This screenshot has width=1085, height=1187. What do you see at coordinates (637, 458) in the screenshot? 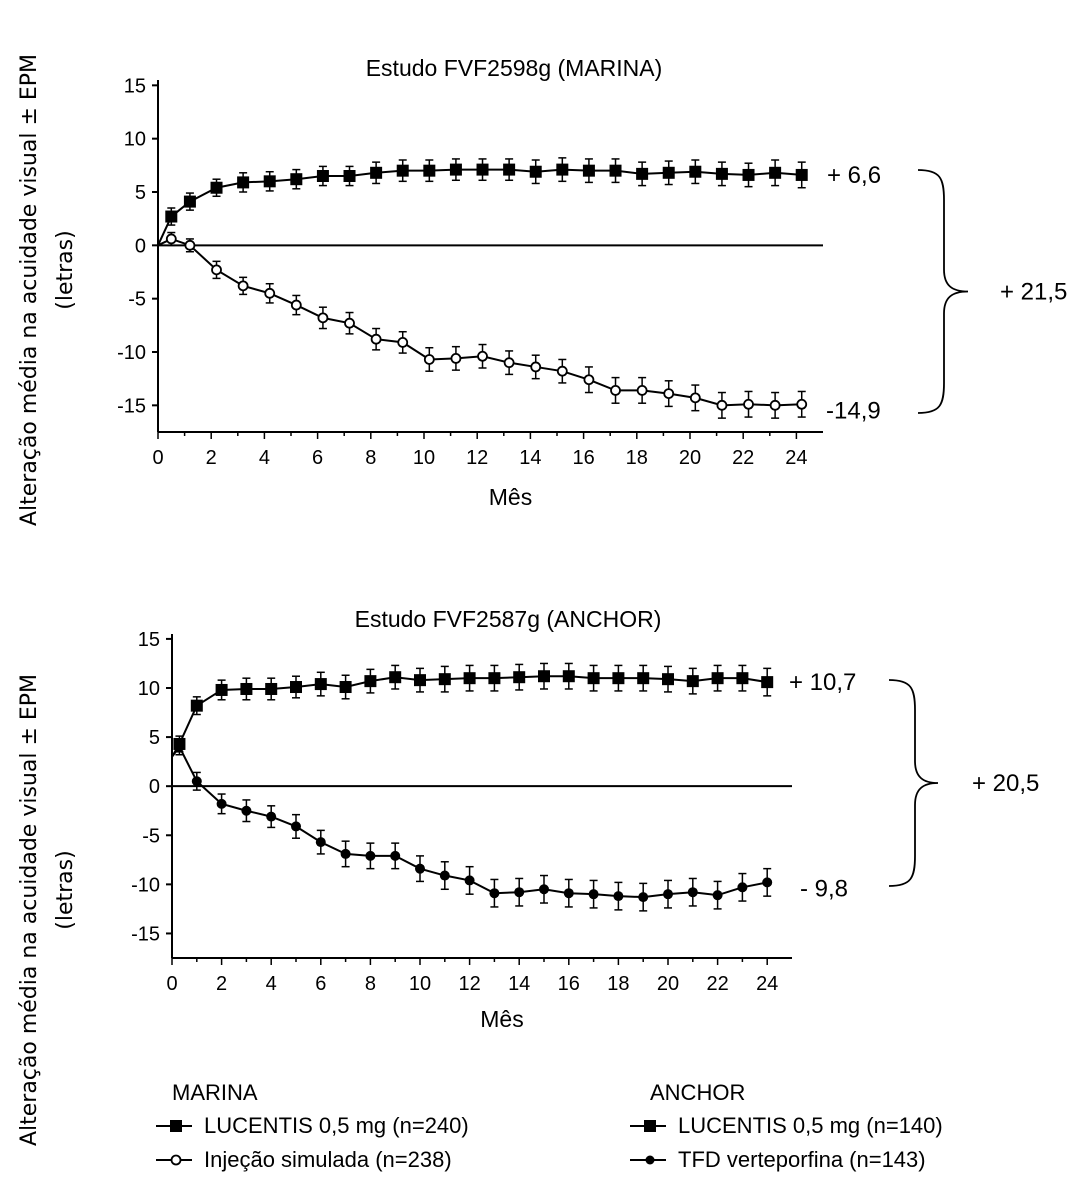
I see `x-tick-label: 18` at bounding box center [637, 458].